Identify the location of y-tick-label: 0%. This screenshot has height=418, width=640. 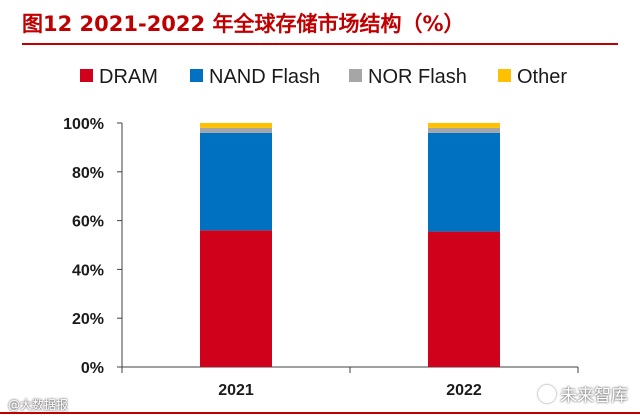
(92, 368).